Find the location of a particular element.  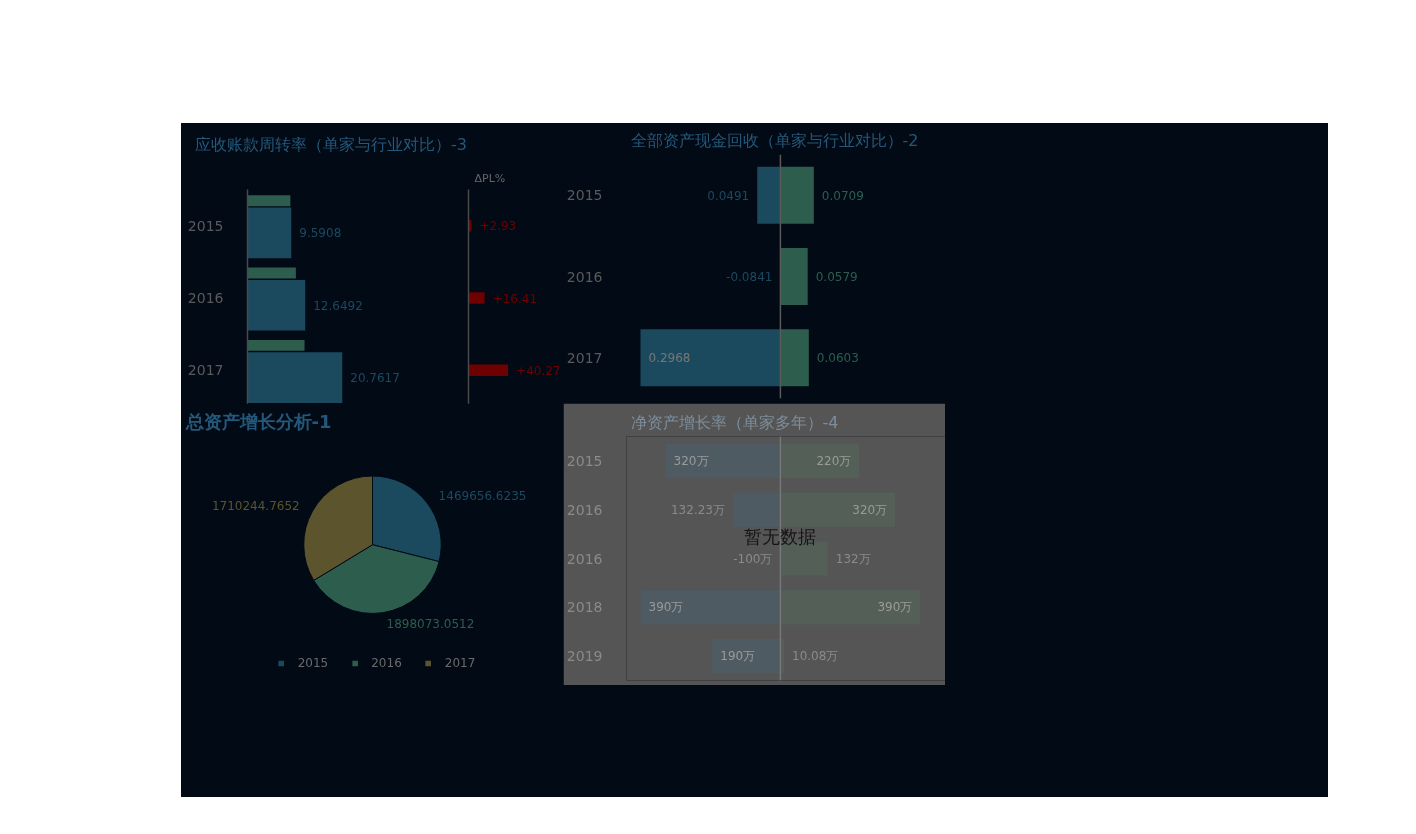

data-label: 1898073.0512 is located at coordinates (430, 624).